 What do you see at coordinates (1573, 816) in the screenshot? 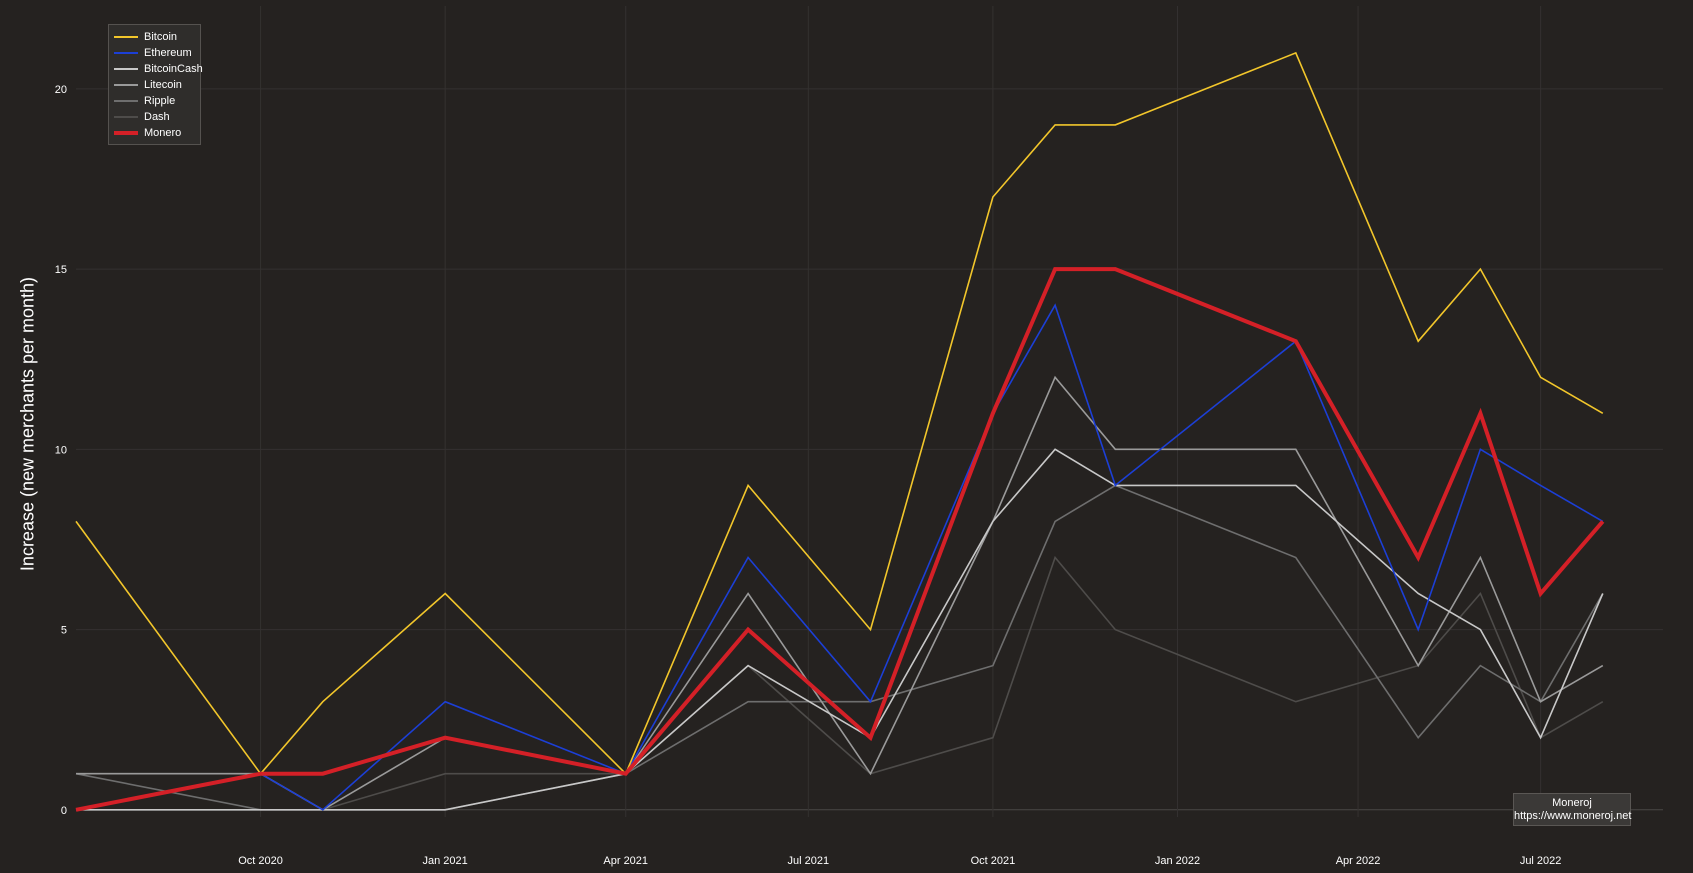
I see `credit-url: https://www.moneroj.net` at bounding box center [1573, 816].